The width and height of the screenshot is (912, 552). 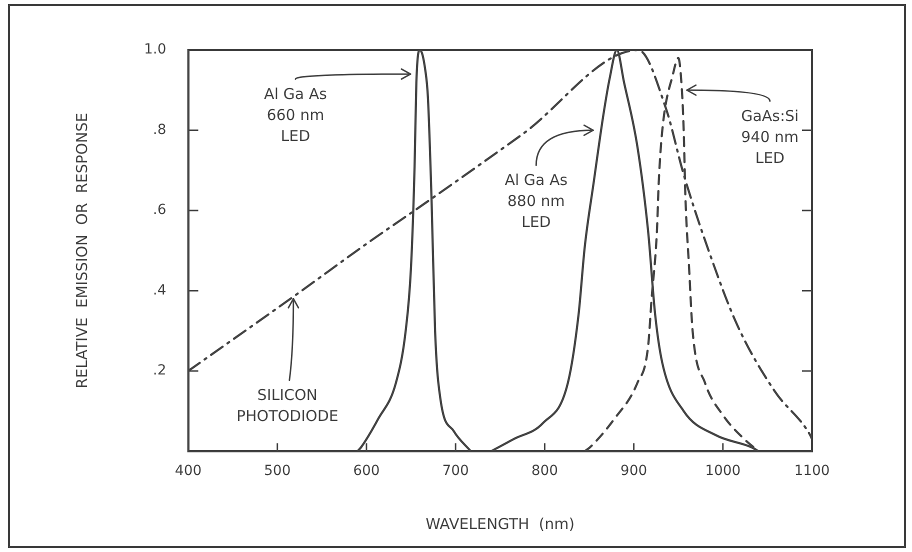 What do you see at coordinates (366, 471) in the screenshot?
I see `x-tick-label: 600` at bounding box center [366, 471].